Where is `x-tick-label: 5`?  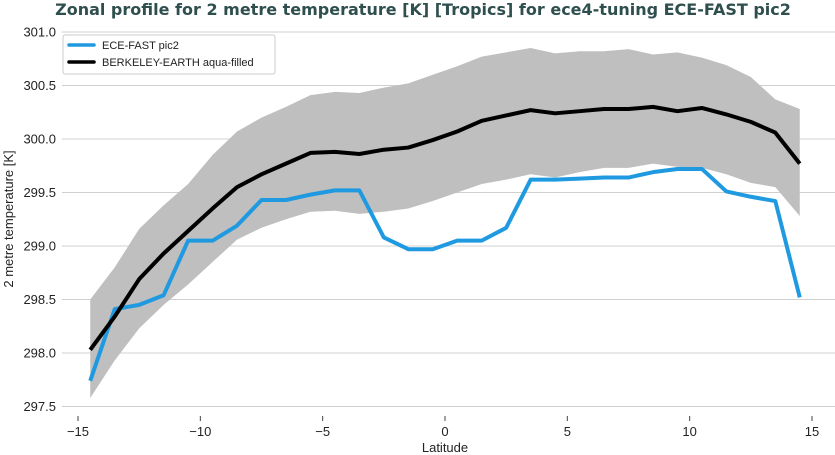 x-tick-label: 5 is located at coordinates (567, 431).